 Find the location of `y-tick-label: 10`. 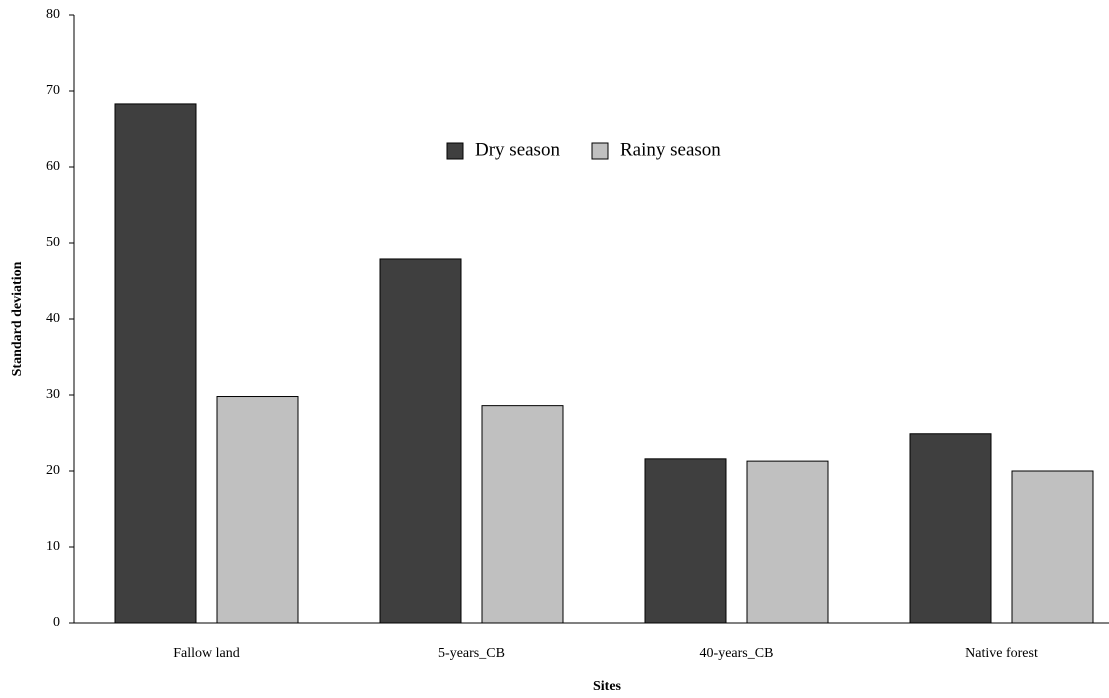

y-tick-label: 10 is located at coordinates (53, 546).